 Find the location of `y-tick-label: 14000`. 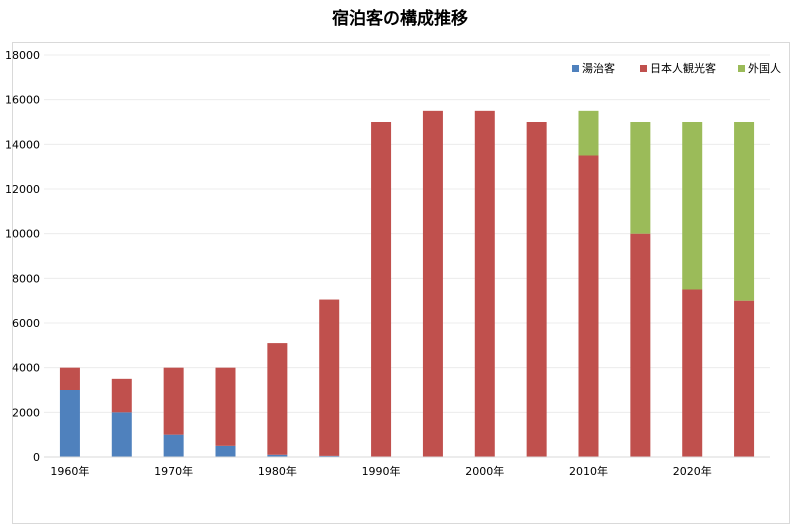

y-tick-label: 14000 is located at coordinates (22, 144).